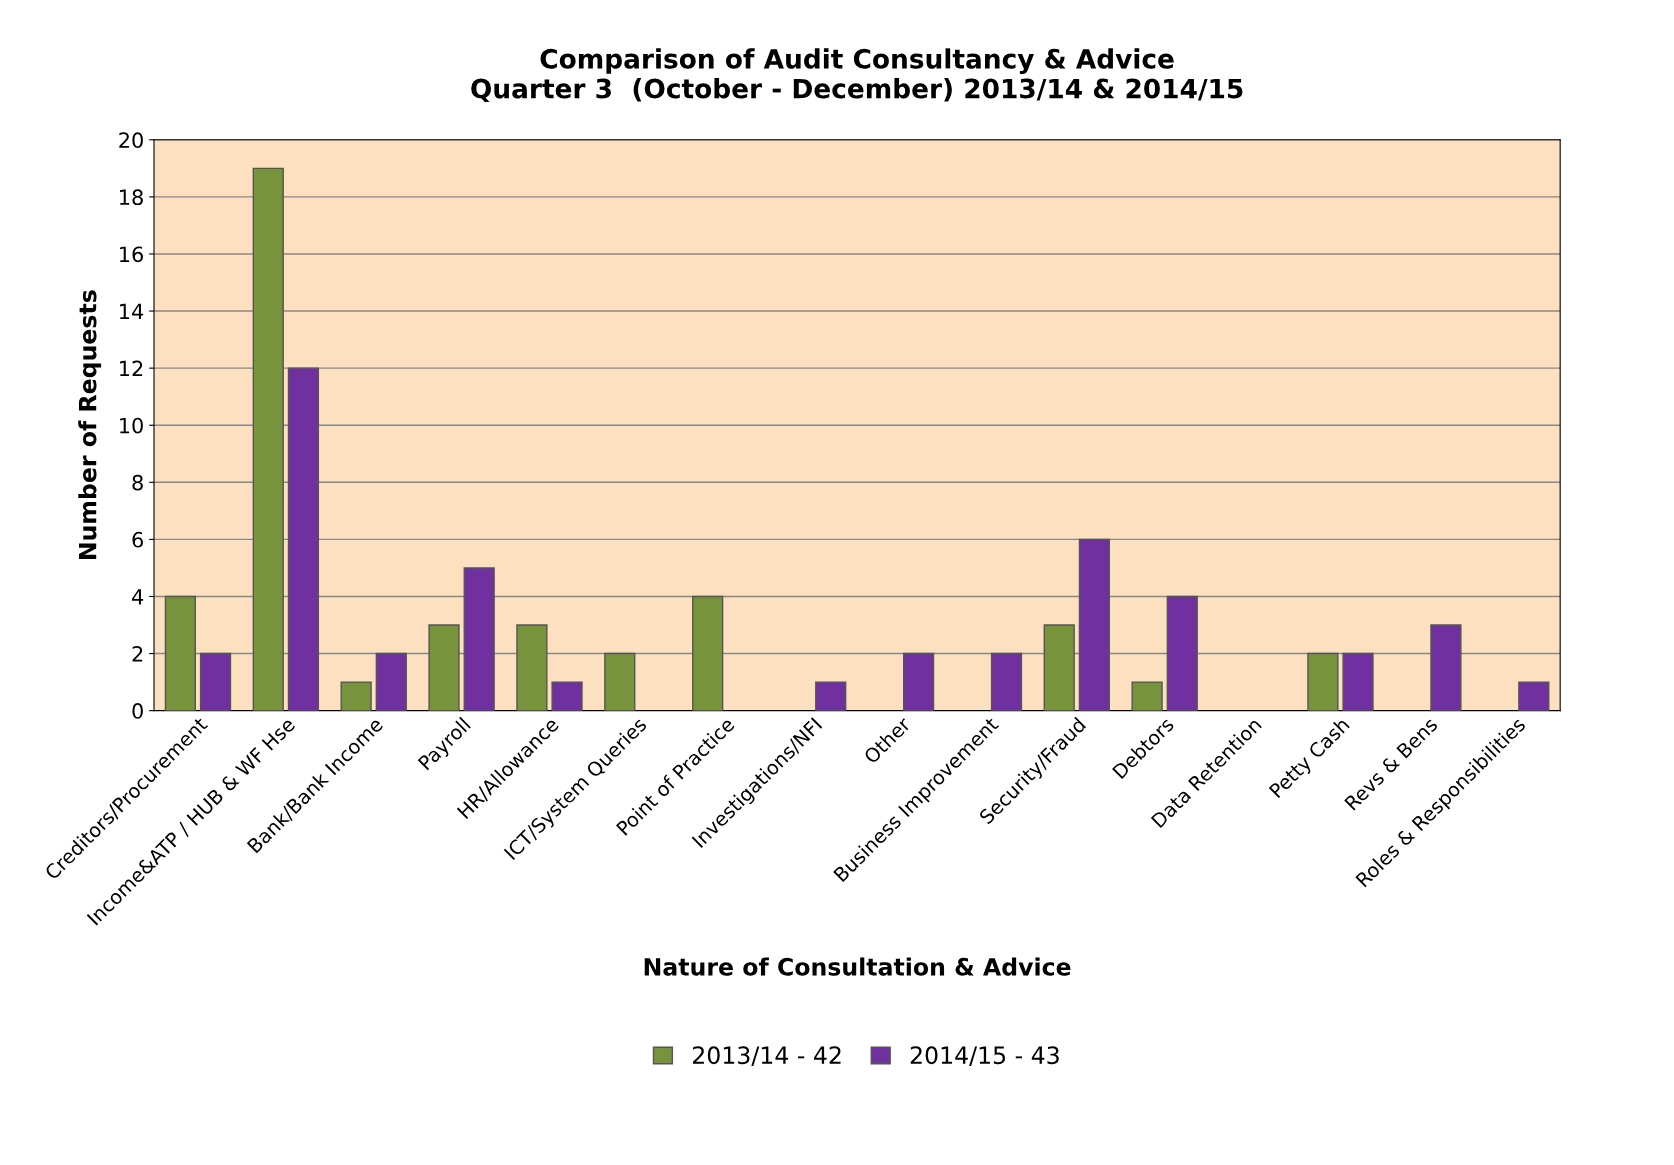  I want to click on y-tick-label: 6, so click(137, 539).